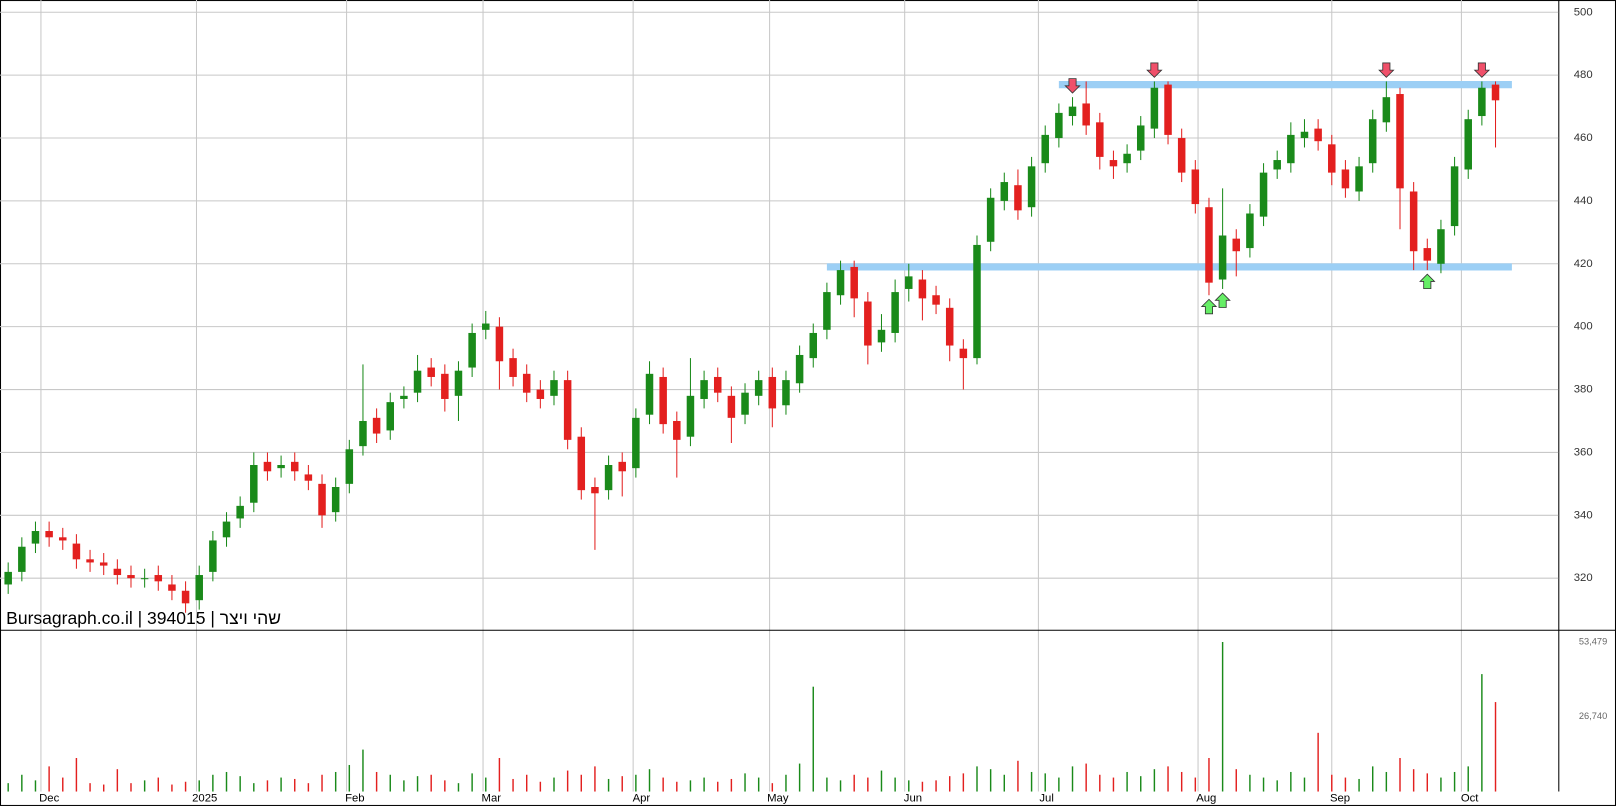 The width and height of the screenshot is (1616, 811). I want to click on y-tick-label: 380, so click(1583, 390).